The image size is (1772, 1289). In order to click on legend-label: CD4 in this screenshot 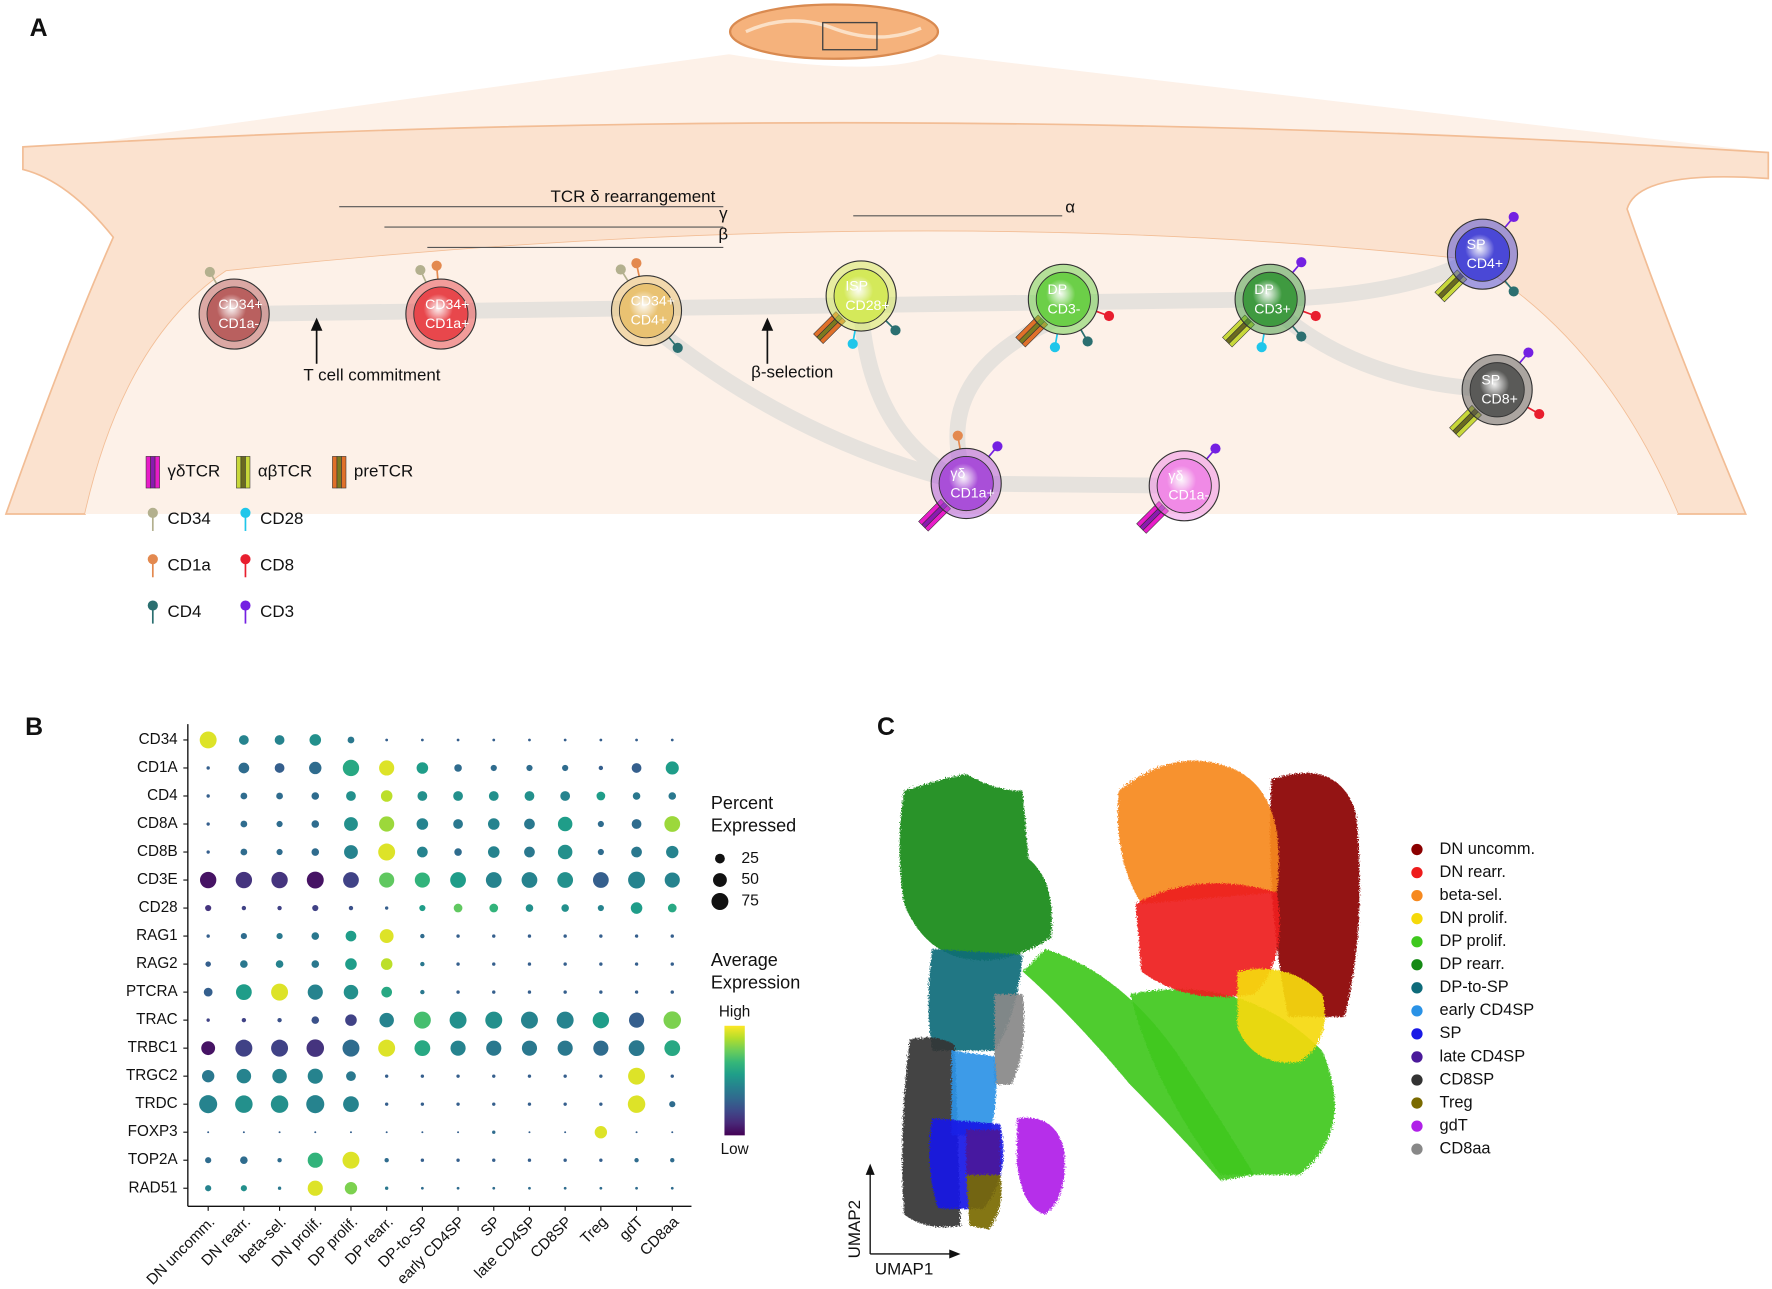, I will do `click(185, 611)`.